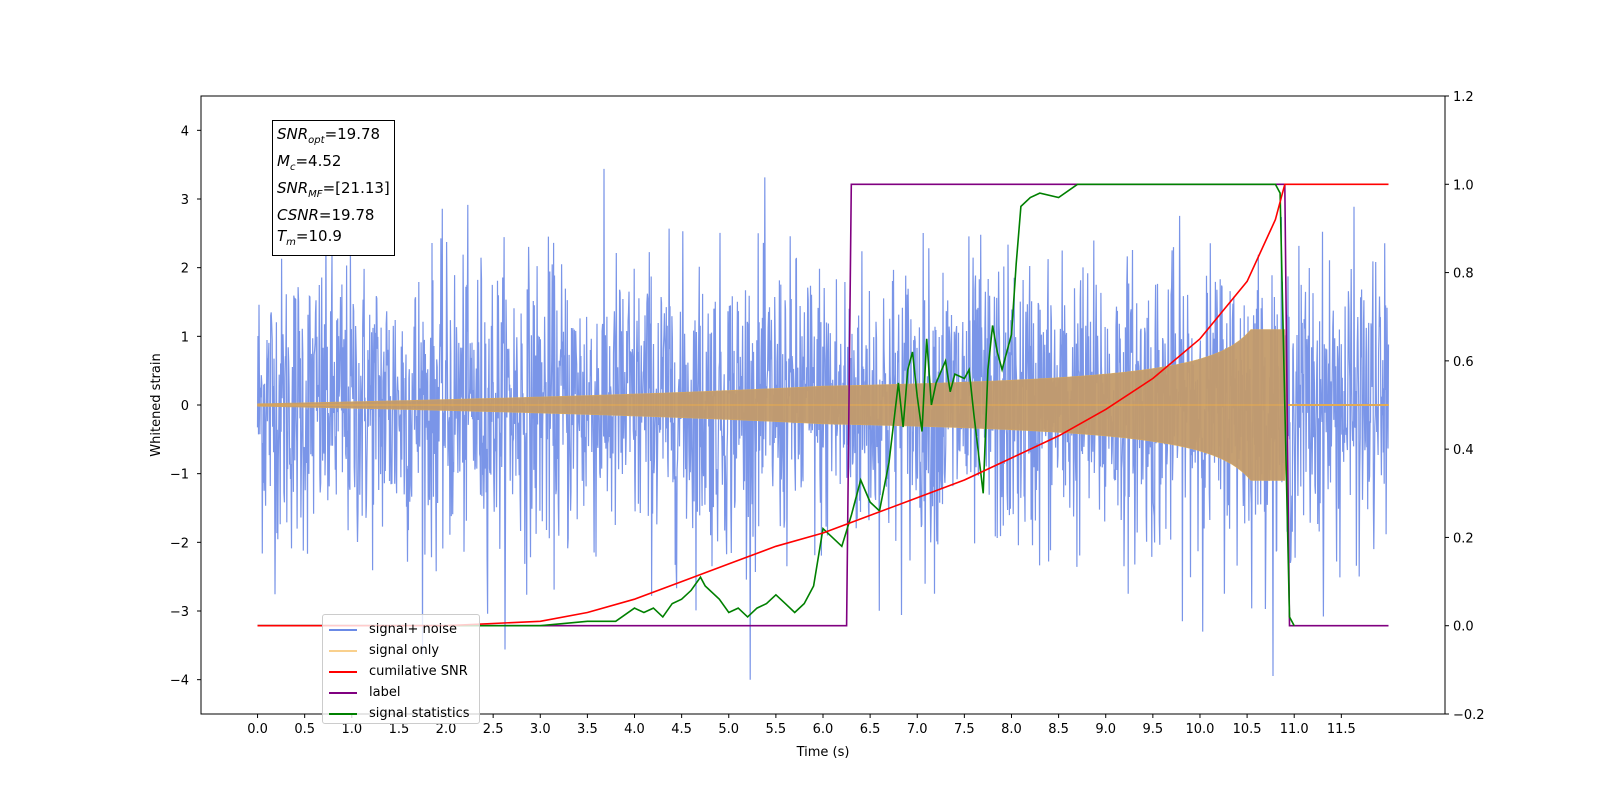 This screenshot has width=1600, height=800. What do you see at coordinates (1465, 406) in the screenshot?
I see `y-axis-right: 1.2 1.0 0.8 0.6 0.4 0.2 0.0 −0.2` at bounding box center [1465, 406].